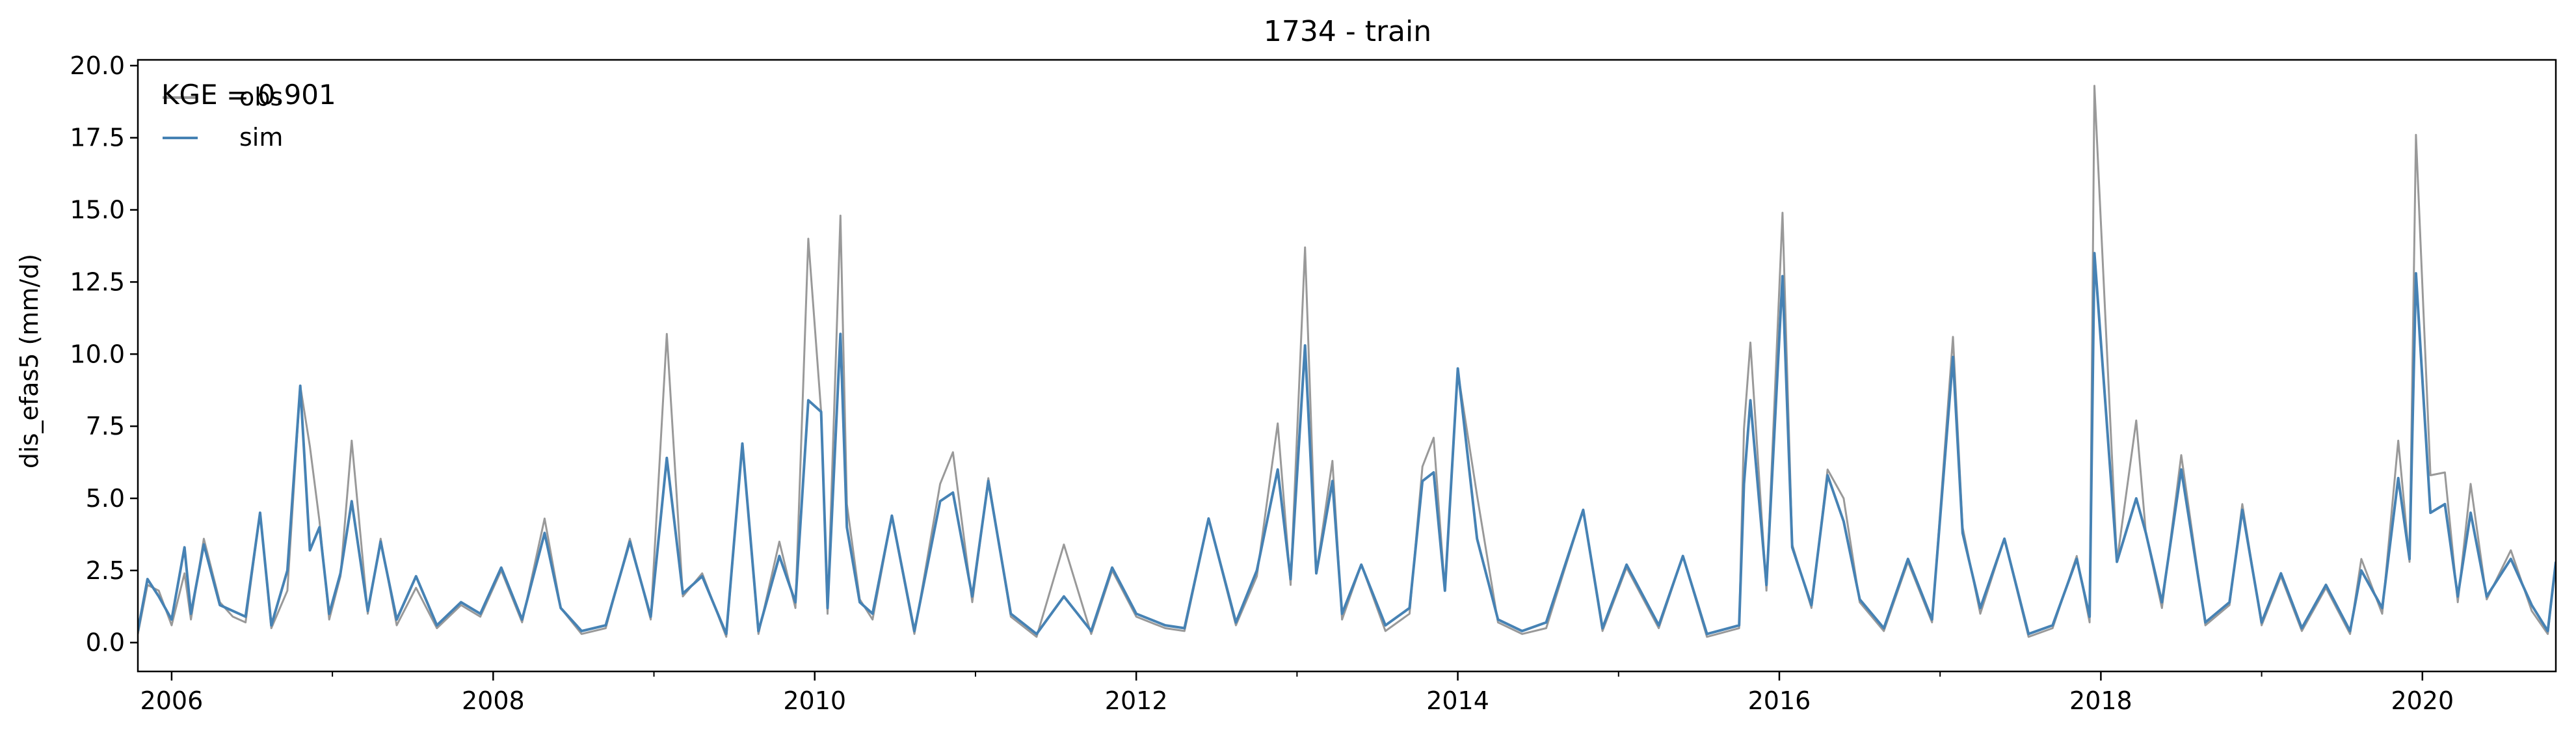 The width and height of the screenshot is (2576, 730). Describe the element at coordinates (106, 570) in the screenshot. I see `y-tick-label: 2.5` at that location.